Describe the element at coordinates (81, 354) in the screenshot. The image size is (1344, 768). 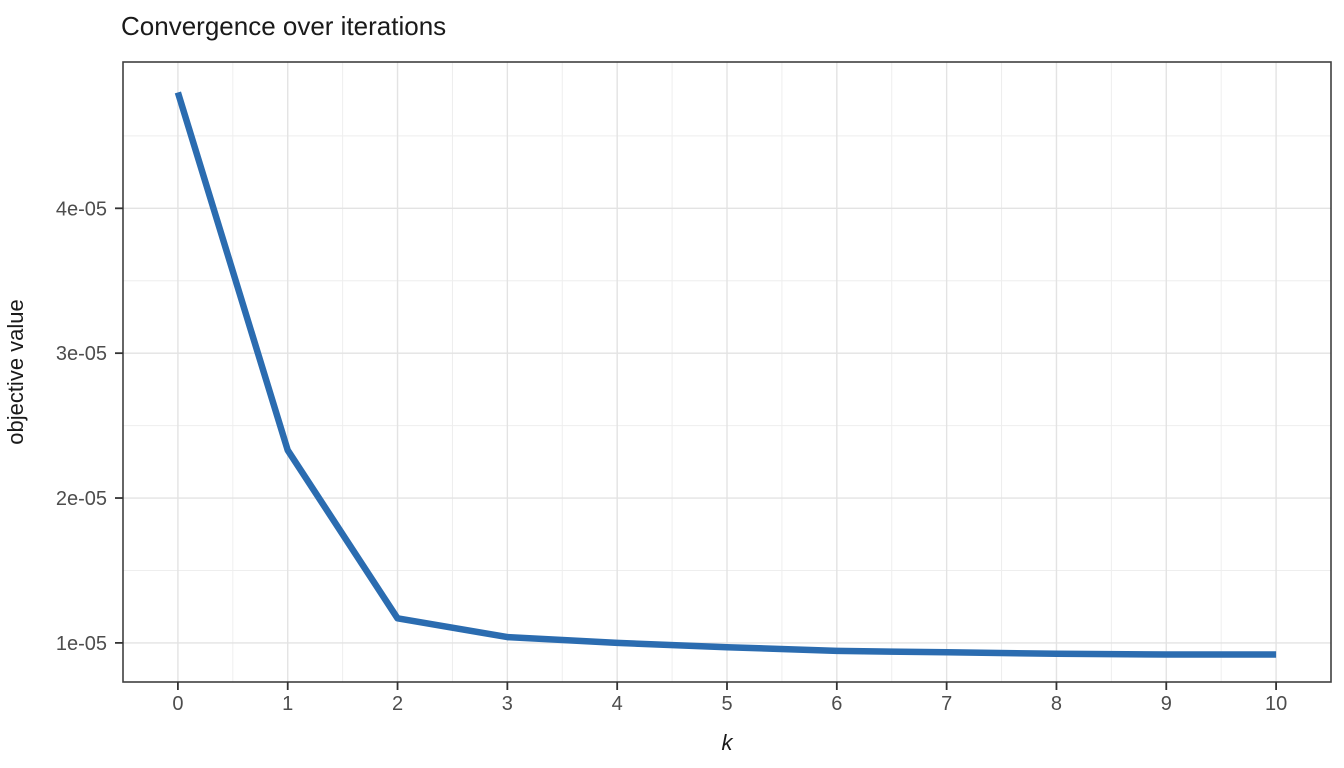
I see `y-tick-label: 3e-05` at that location.